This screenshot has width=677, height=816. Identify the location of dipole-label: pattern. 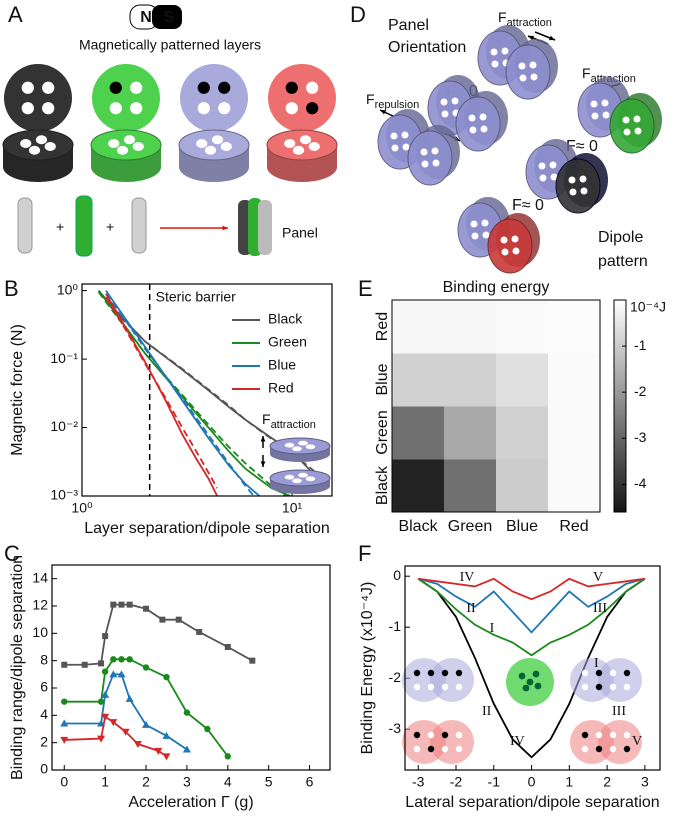
(623, 261).